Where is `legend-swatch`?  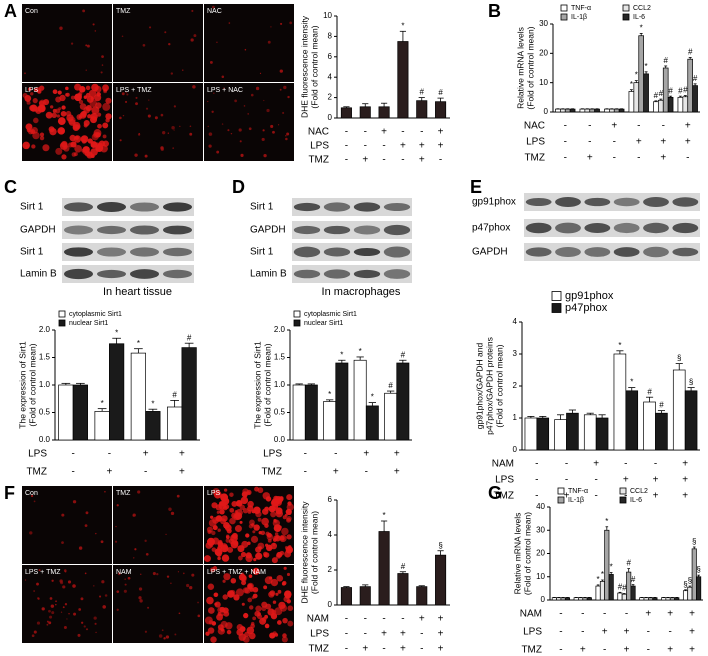
legend-swatch is located at coordinates (623, 500).